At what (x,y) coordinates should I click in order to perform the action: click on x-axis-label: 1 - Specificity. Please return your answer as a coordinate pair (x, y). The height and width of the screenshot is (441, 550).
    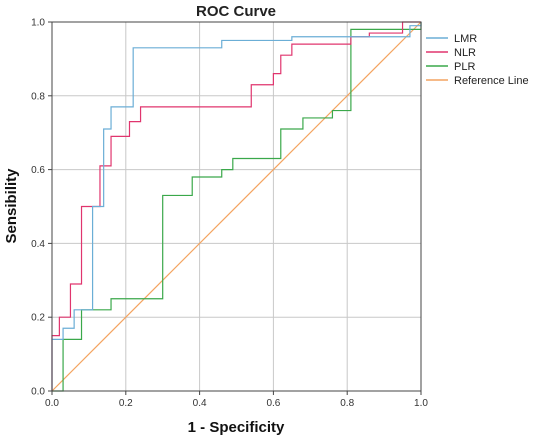
    Looking at the image, I should click on (236, 427).